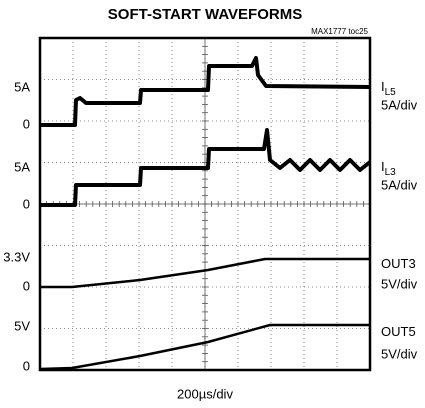  I want to click on channel-name: OUT3, so click(398, 263).